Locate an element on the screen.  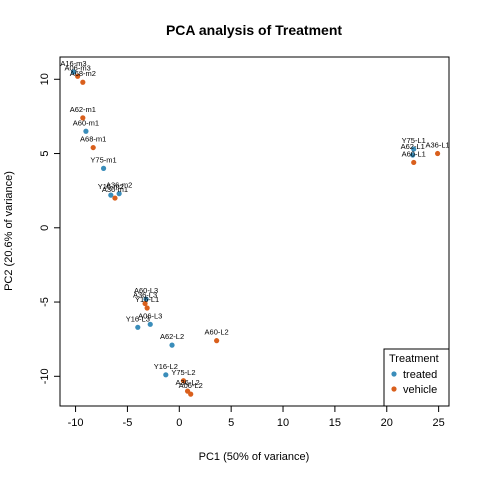
x-tick-label: 5 is located at coordinates (231, 423).